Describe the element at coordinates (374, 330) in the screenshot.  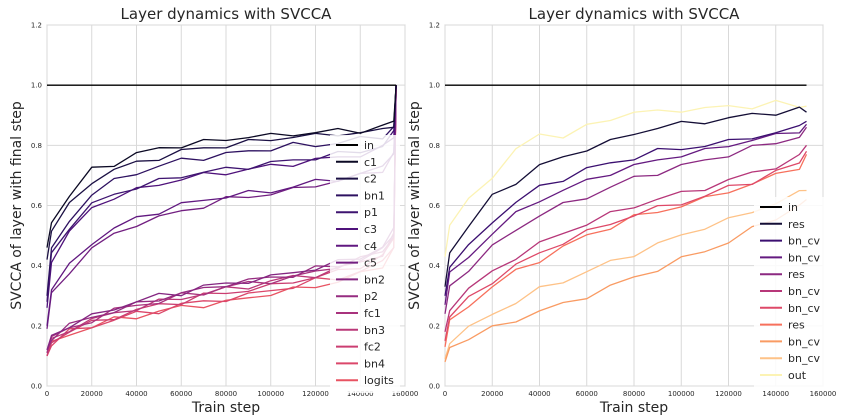
I see `legend-entry: bn3` at that location.